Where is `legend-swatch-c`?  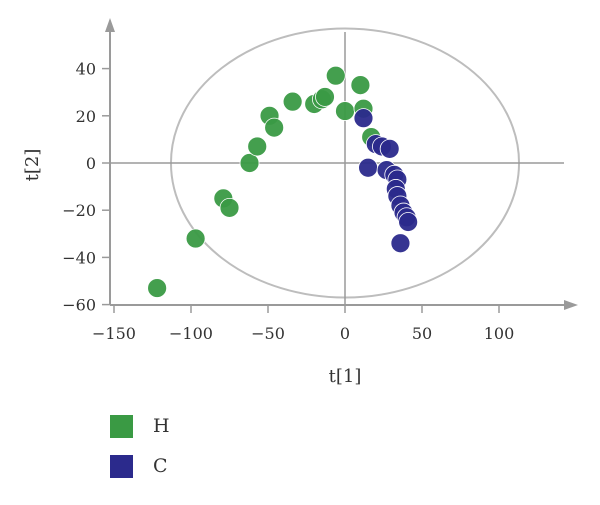
legend-swatch-c is located at coordinates (121, 466).